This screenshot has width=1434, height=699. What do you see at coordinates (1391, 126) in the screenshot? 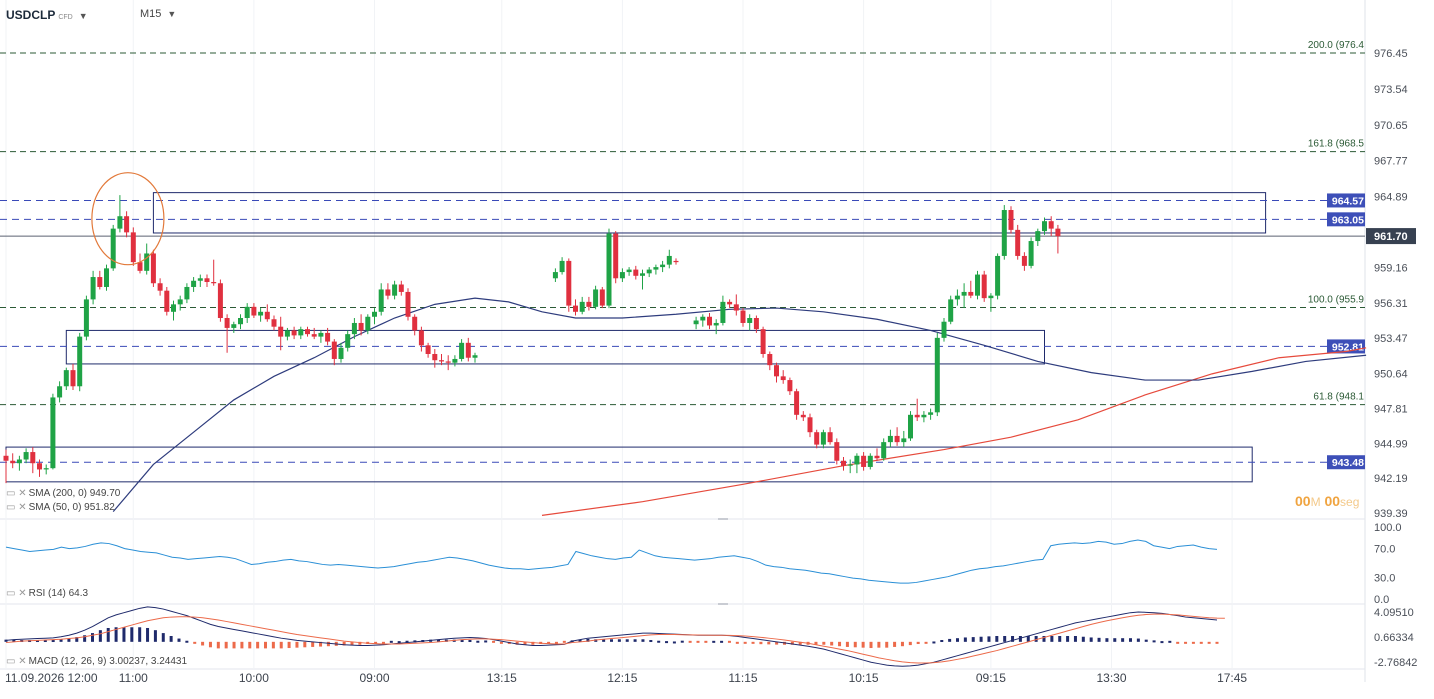
I see `y-tick-label: 970.65` at bounding box center [1391, 126].